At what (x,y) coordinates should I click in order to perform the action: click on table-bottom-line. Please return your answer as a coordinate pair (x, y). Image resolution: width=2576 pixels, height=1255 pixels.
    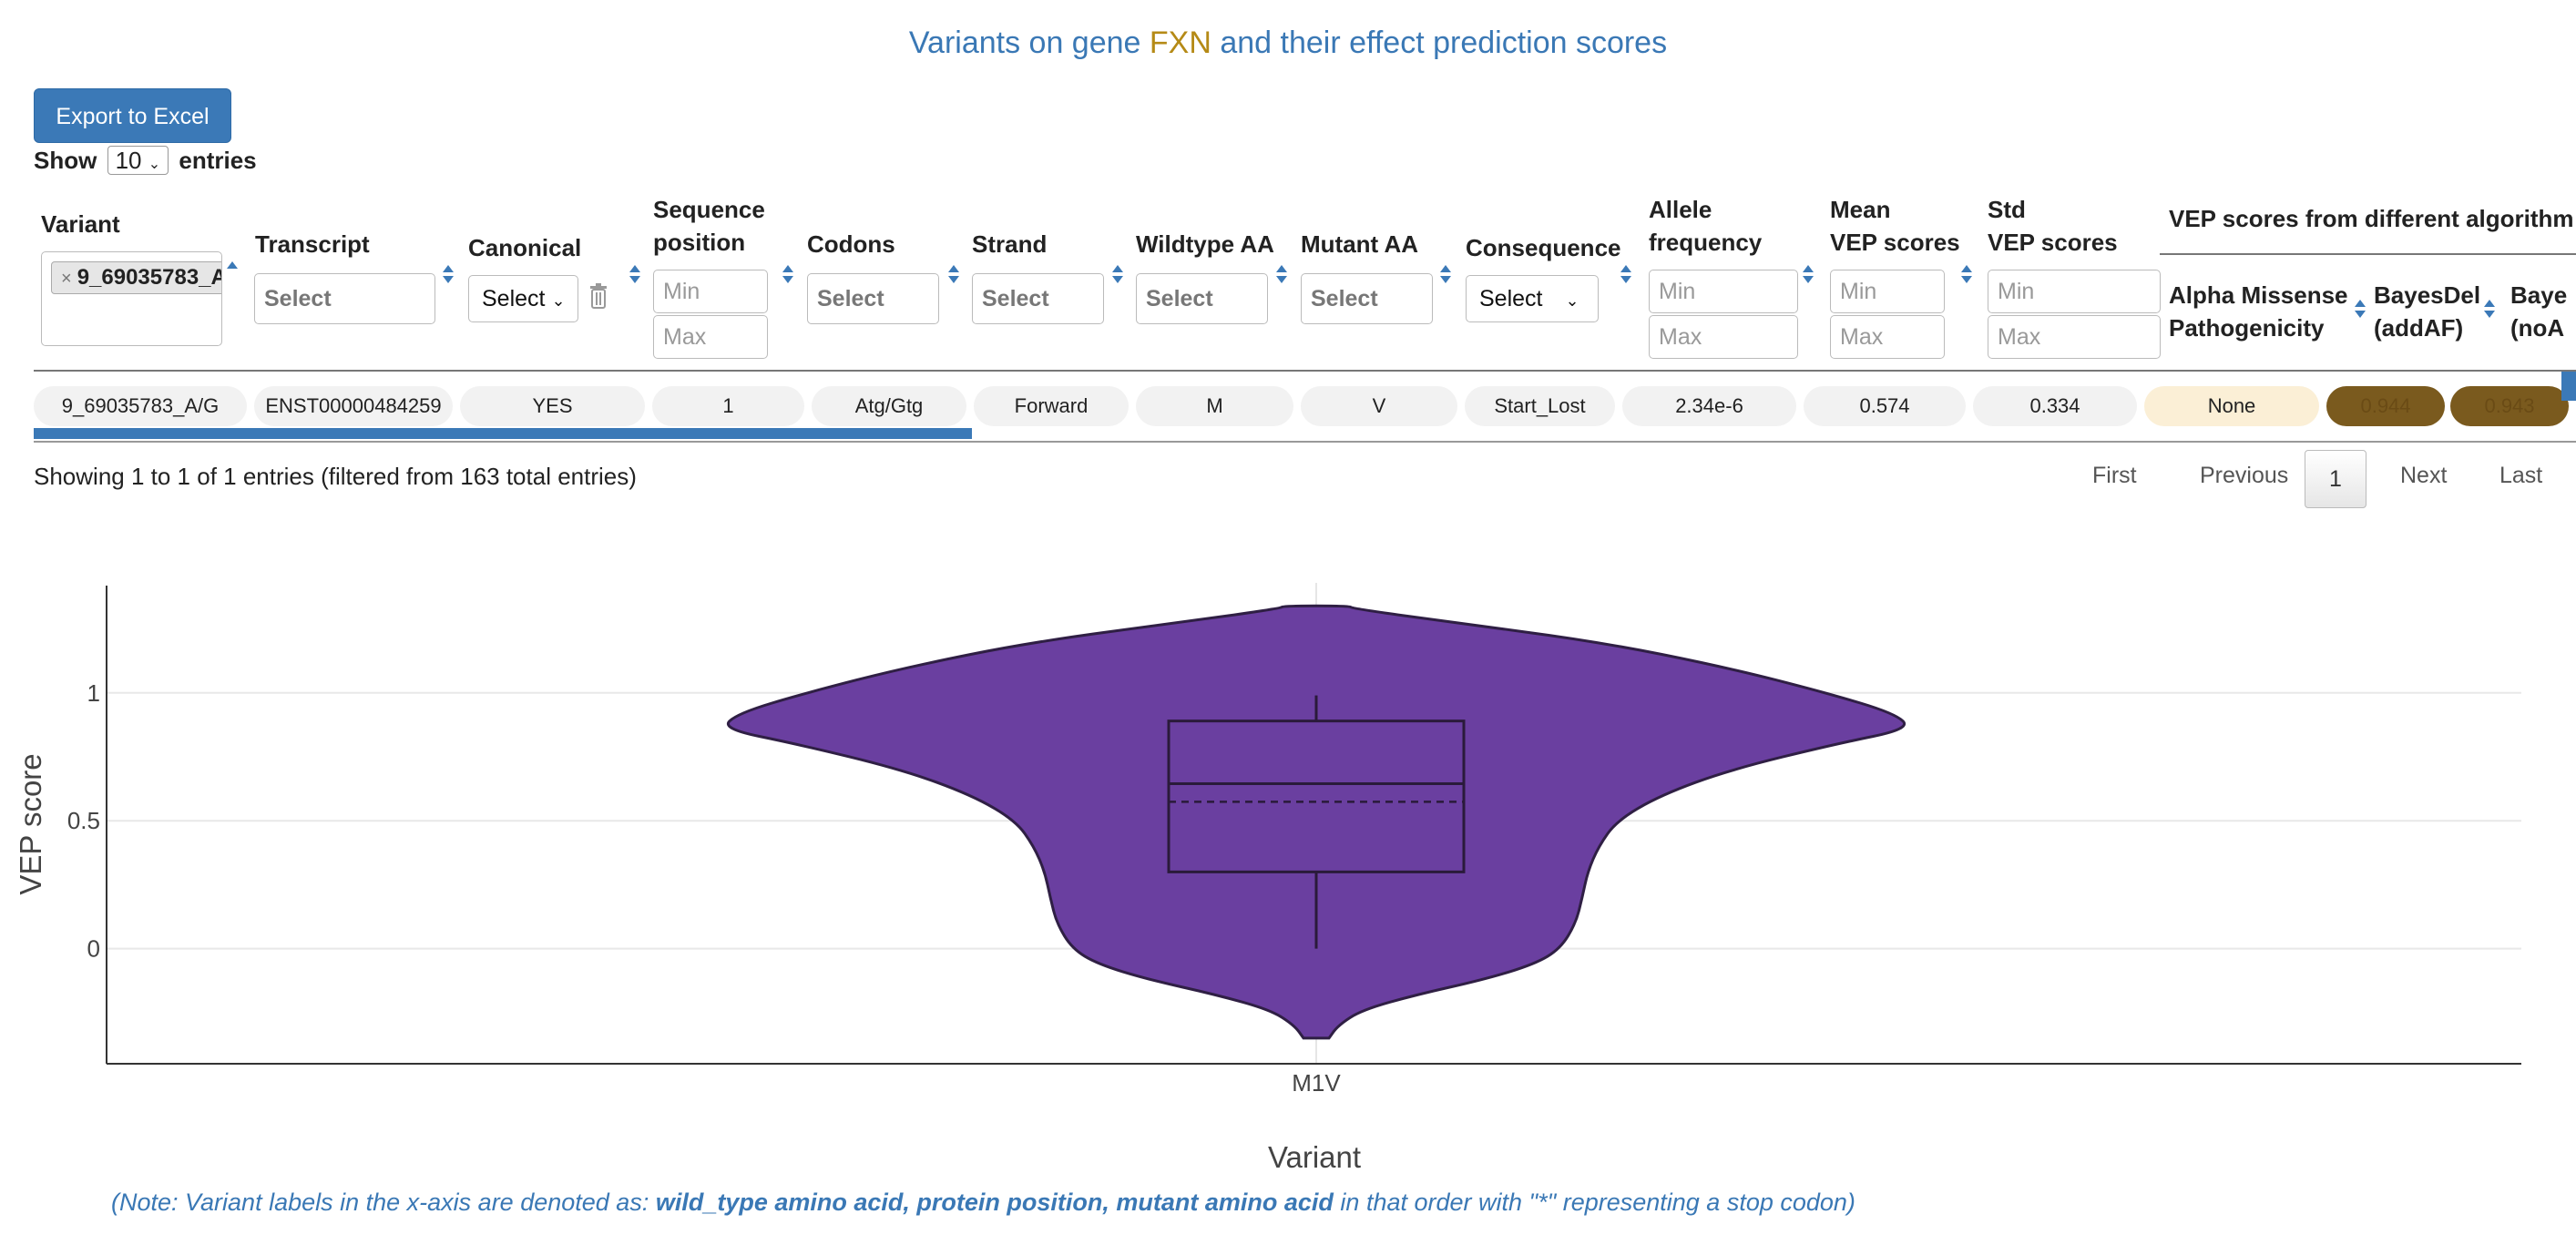
    Looking at the image, I should click on (1305, 442).